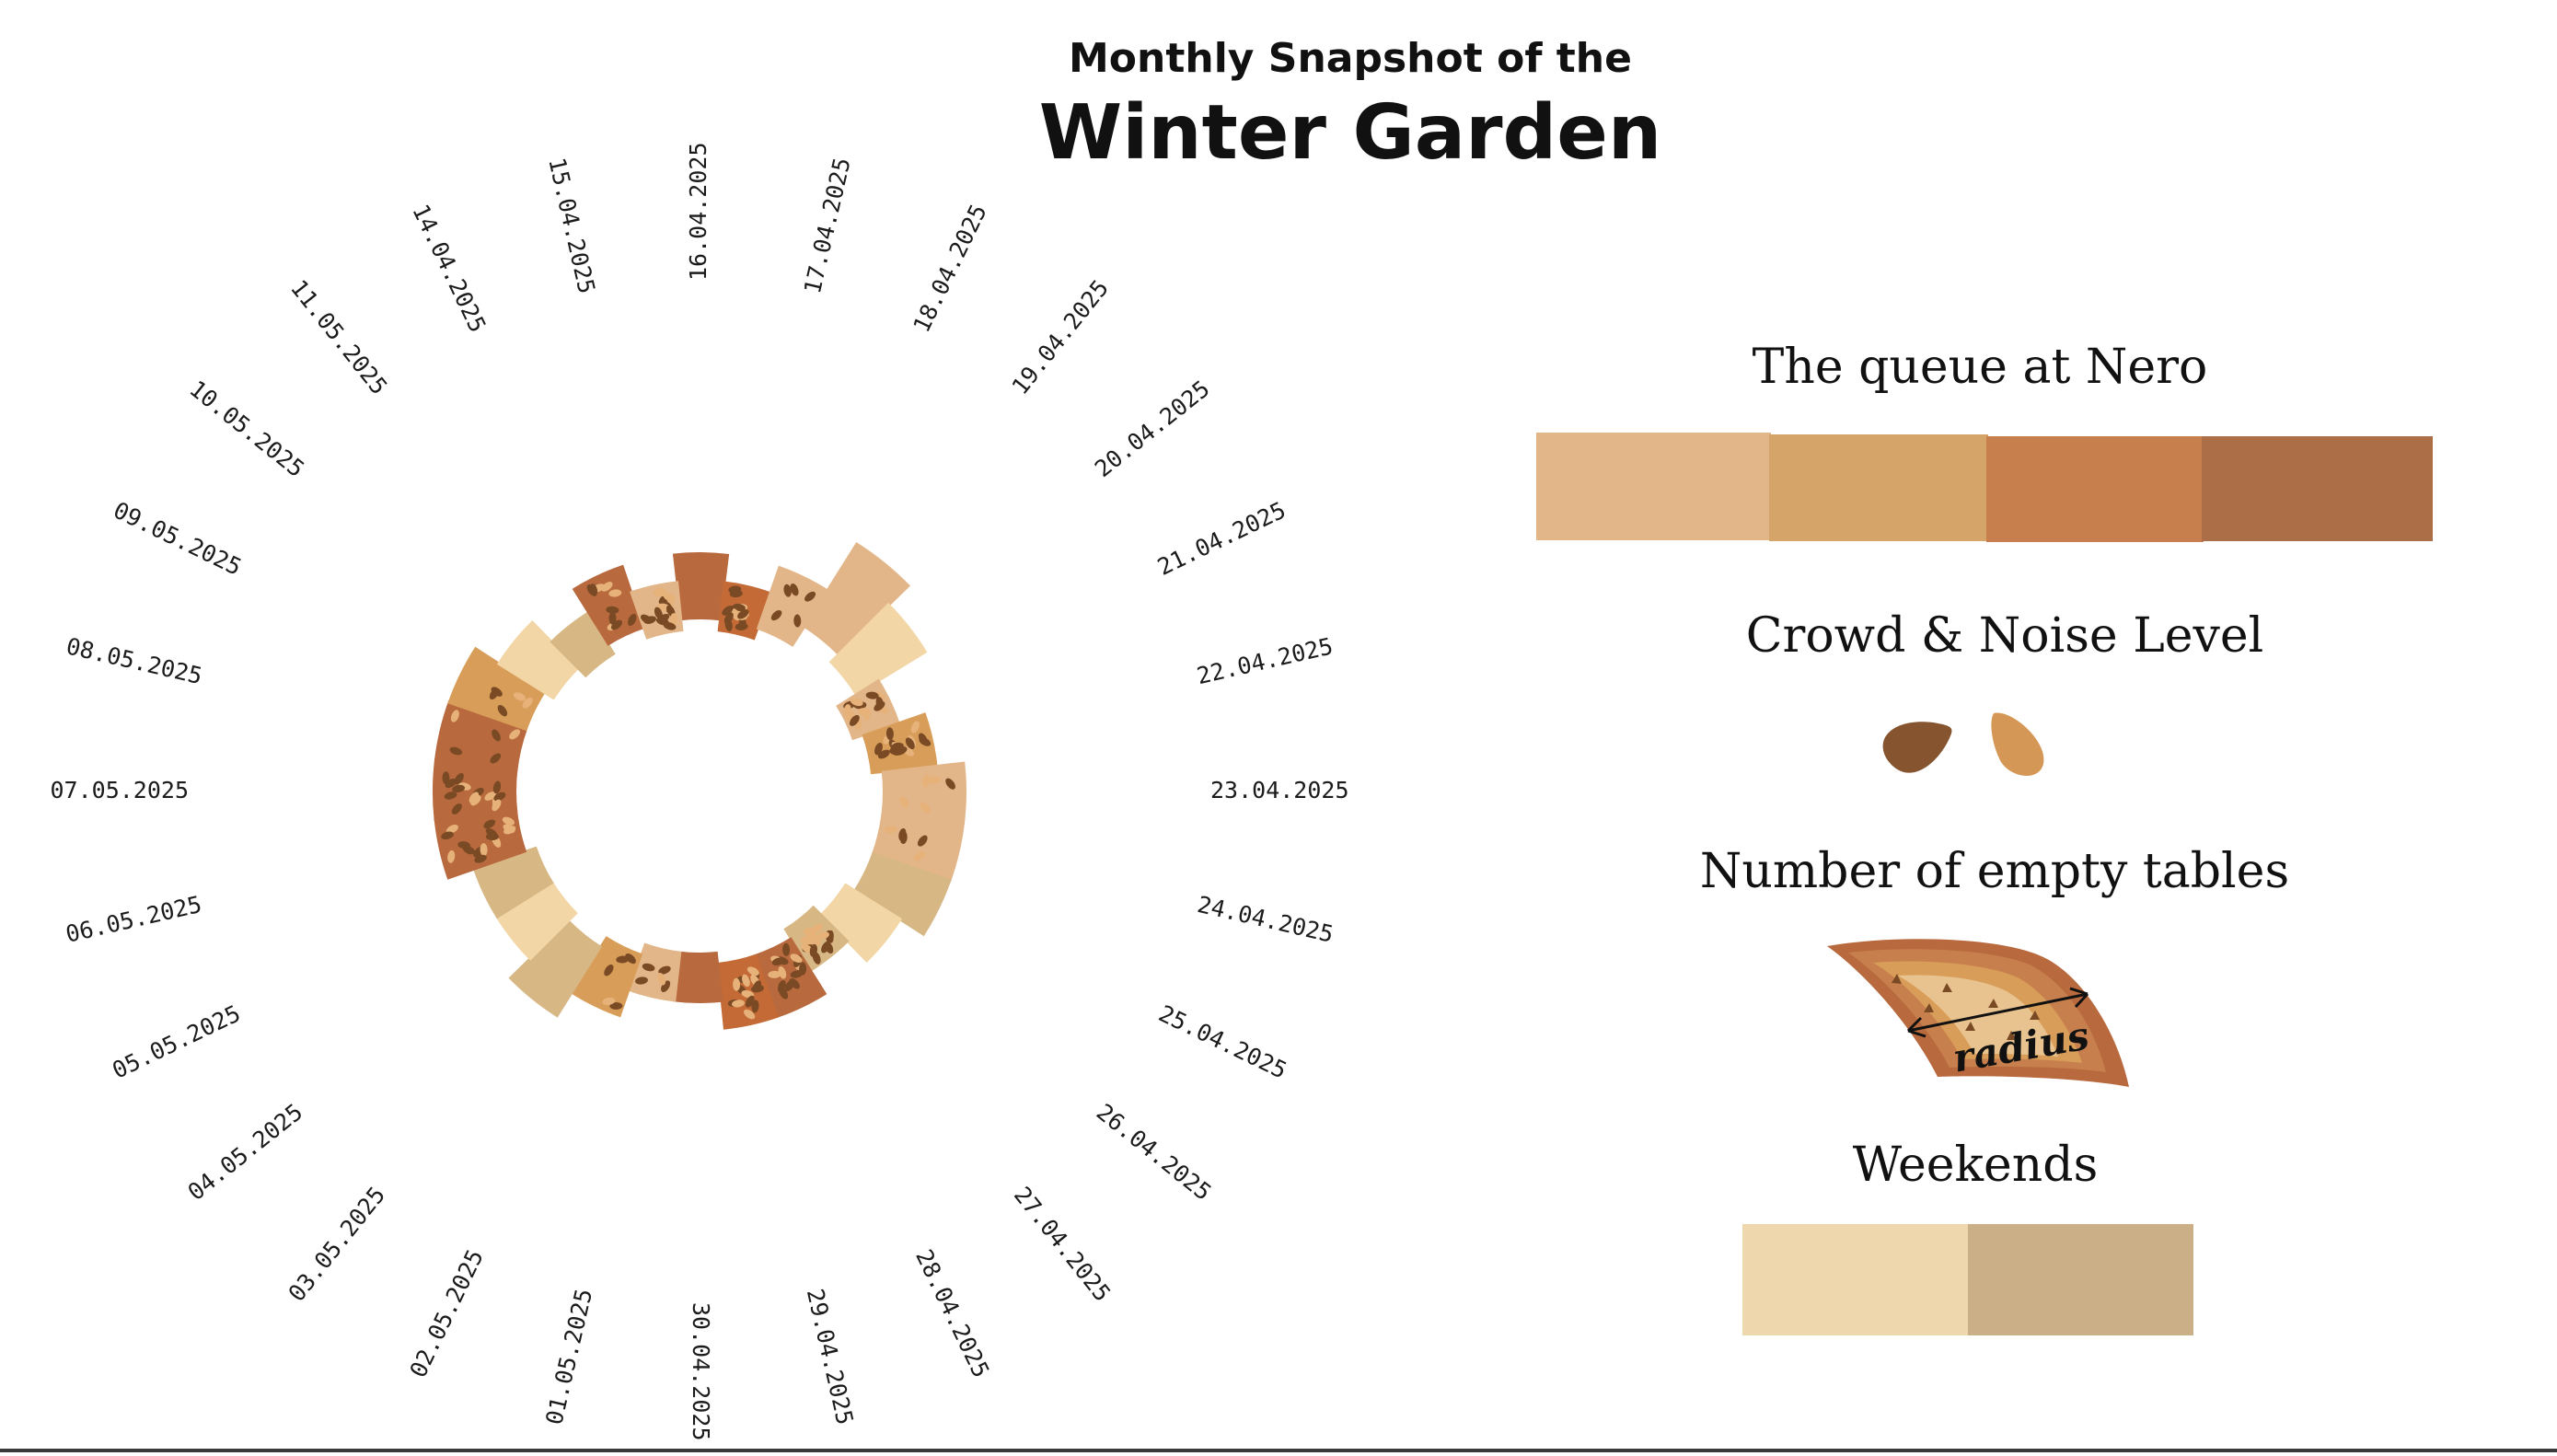 Image resolution: width=2557 pixels, height=1456 pixels. I want to click on legend-tables-title: Number of empty tables, so click(1994, 871).